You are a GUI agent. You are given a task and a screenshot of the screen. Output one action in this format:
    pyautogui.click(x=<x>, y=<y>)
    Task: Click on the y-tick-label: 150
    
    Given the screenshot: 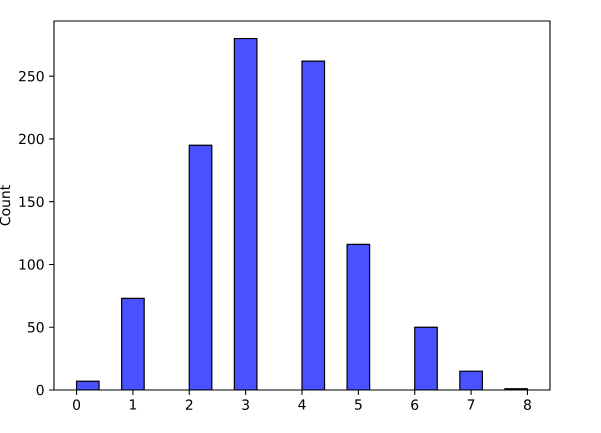 What is the action you would take?
    pyautogui.click(x=32, y=201)
    